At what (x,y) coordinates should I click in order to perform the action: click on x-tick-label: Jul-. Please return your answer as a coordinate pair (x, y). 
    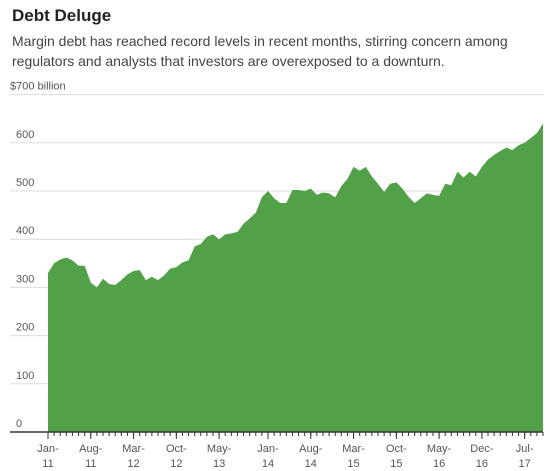
    Looking at the image, I should click on (525, 449).